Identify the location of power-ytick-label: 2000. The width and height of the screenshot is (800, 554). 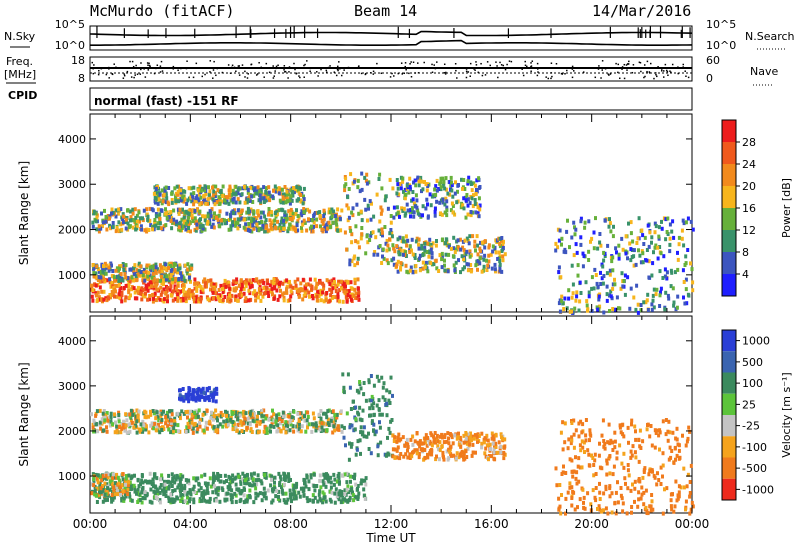
(72, 230).